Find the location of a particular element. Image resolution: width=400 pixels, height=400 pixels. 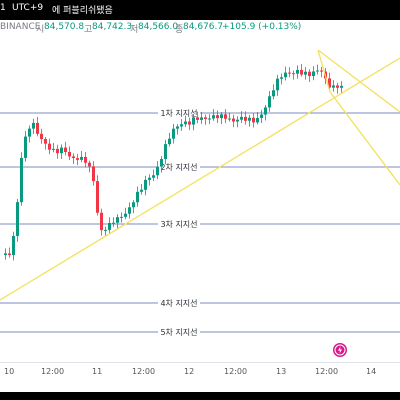

publish-notice: 에 퍼블리쉬됐음 is located at coordinates (82, 11).